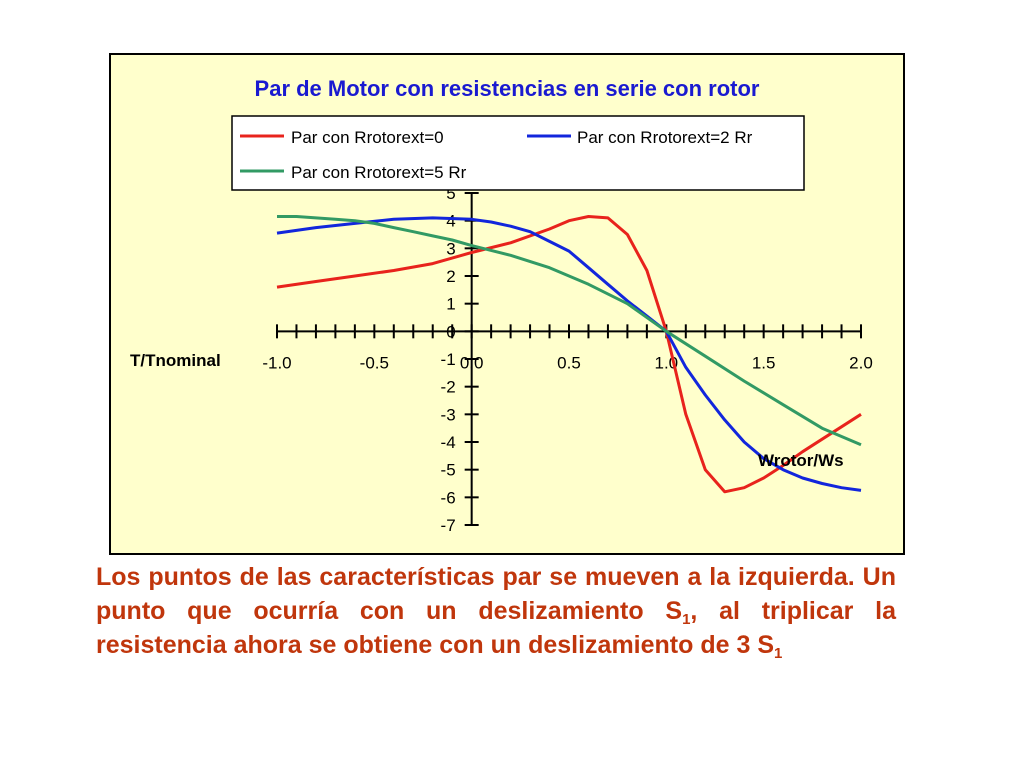 This screenshot has height=768, width=1024. Describe the element at coordinates (448, 525) in the screenshot. I see `y-tick-label: -7` at that location.